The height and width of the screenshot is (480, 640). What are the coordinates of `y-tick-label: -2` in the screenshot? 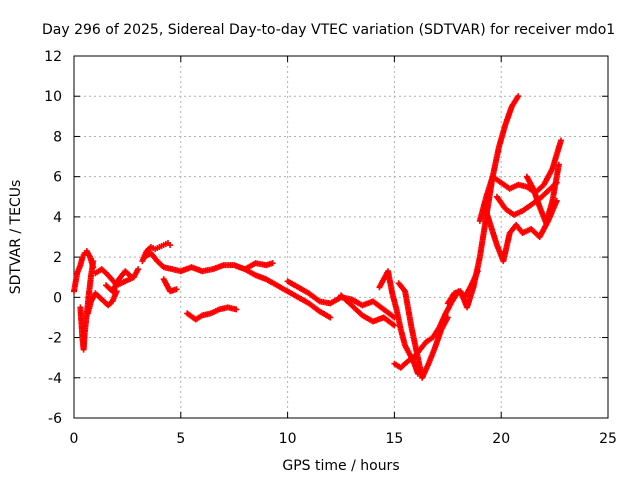 It's located at (55, 339).